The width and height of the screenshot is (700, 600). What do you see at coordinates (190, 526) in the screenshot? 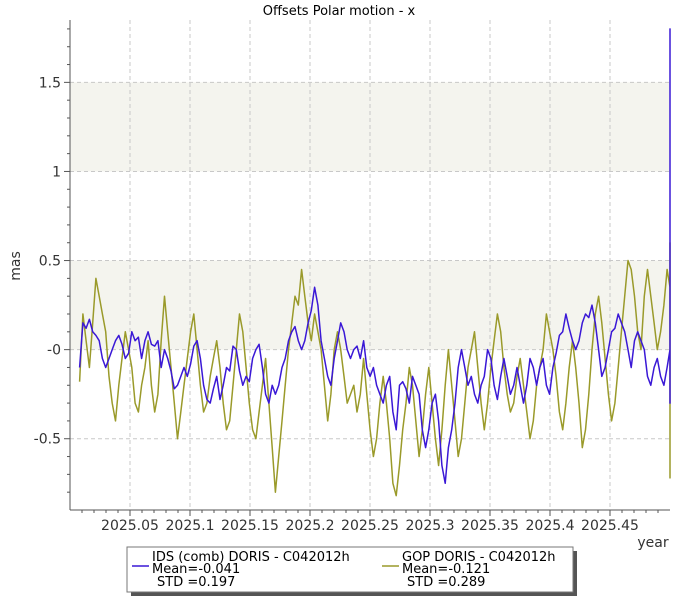
I see `x-tick-label: 2025.1` at bounding box center [190, 526].